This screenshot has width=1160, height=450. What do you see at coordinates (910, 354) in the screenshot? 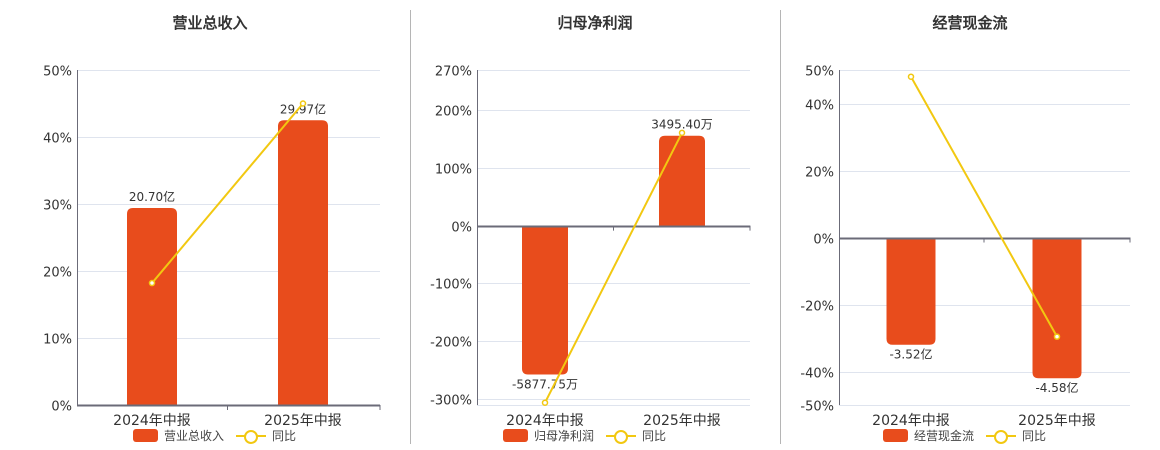
I see `bar-value-label: -3.52亿` at bounding box center [910, 354].